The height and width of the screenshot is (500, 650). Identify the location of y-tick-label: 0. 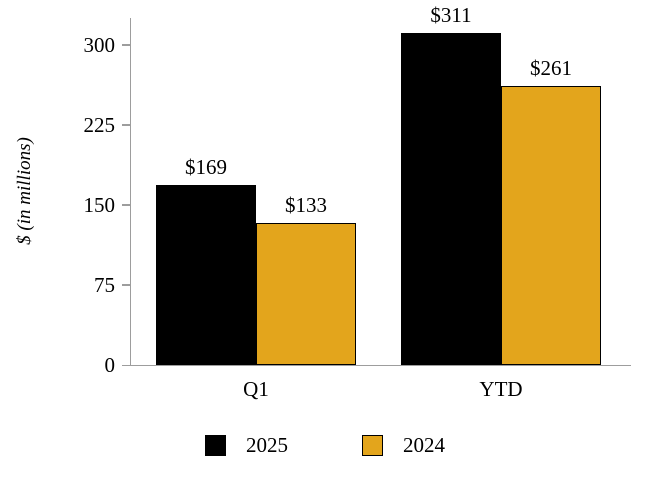
(110, 365).